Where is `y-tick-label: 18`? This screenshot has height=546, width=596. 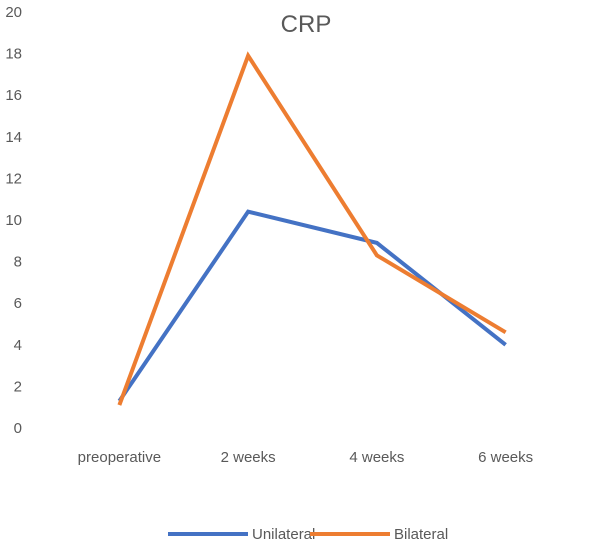 y-tick-label: 18 is located at coordinates (13, 54).